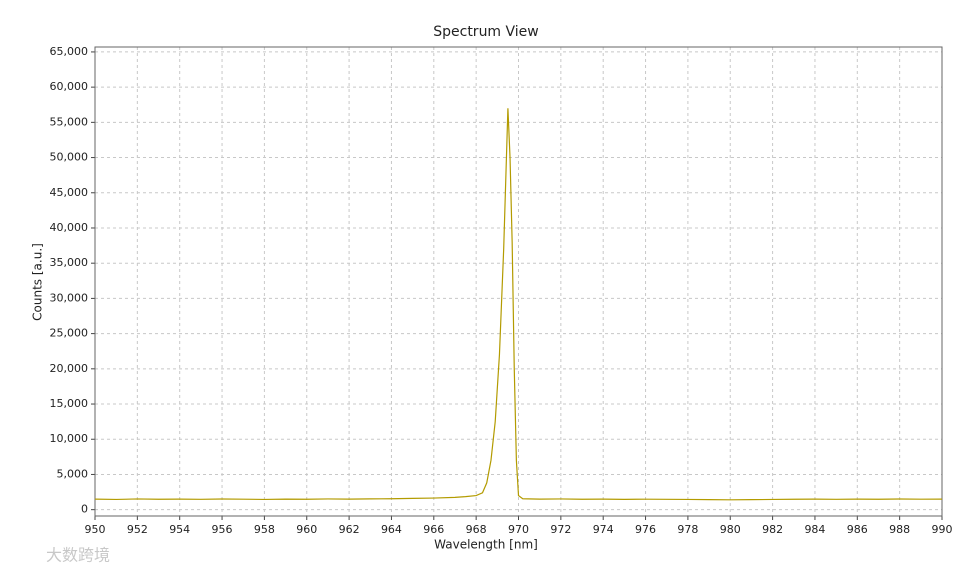 The width and height of the screenshot is (972, 574). Describe the element at coordinates (391, 529) in the screenshot. I see `x-tick-label: 964` at that location.